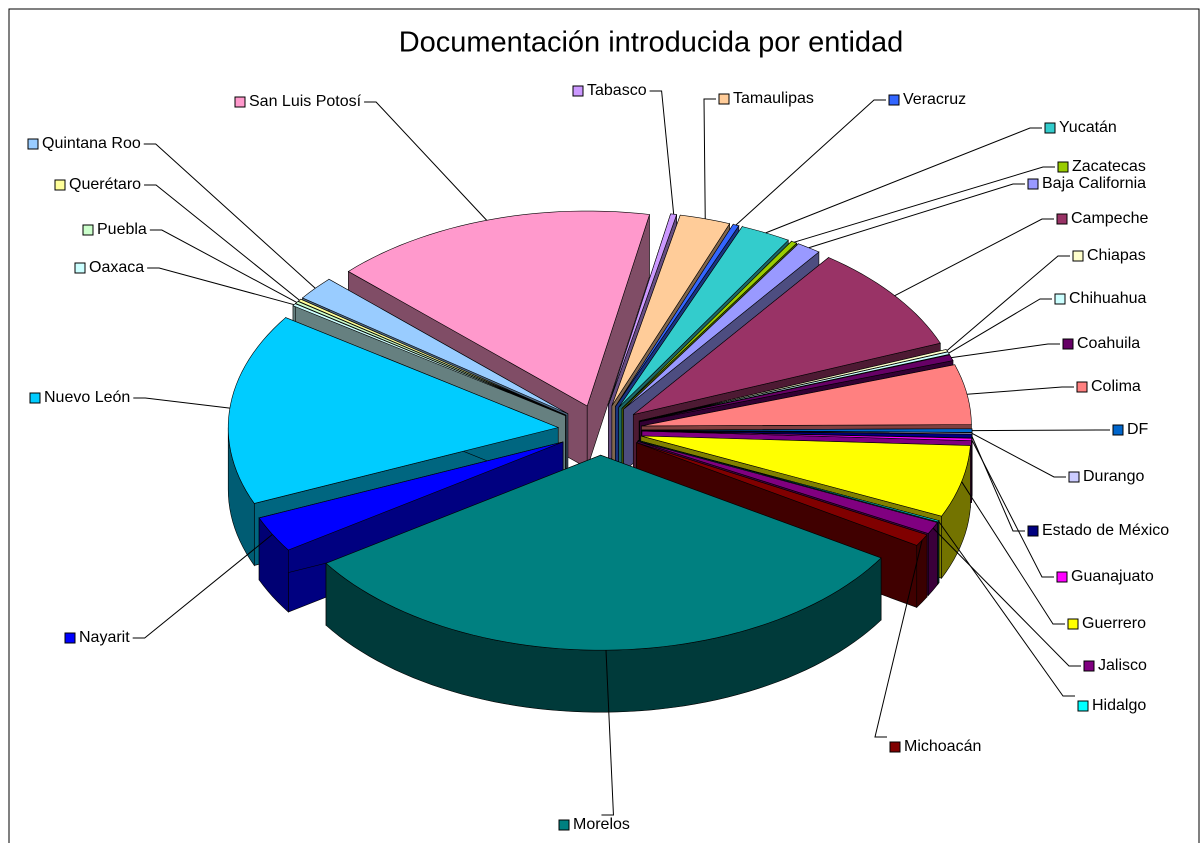 The width and height of the screenshot is (1201, 843). I want to click on slice-label: Guanajuato, so click(1112, 576).